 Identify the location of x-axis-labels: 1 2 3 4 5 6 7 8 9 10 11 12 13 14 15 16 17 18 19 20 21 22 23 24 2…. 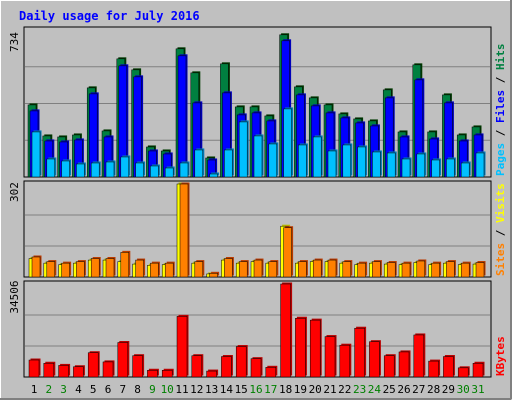
(258, 389).